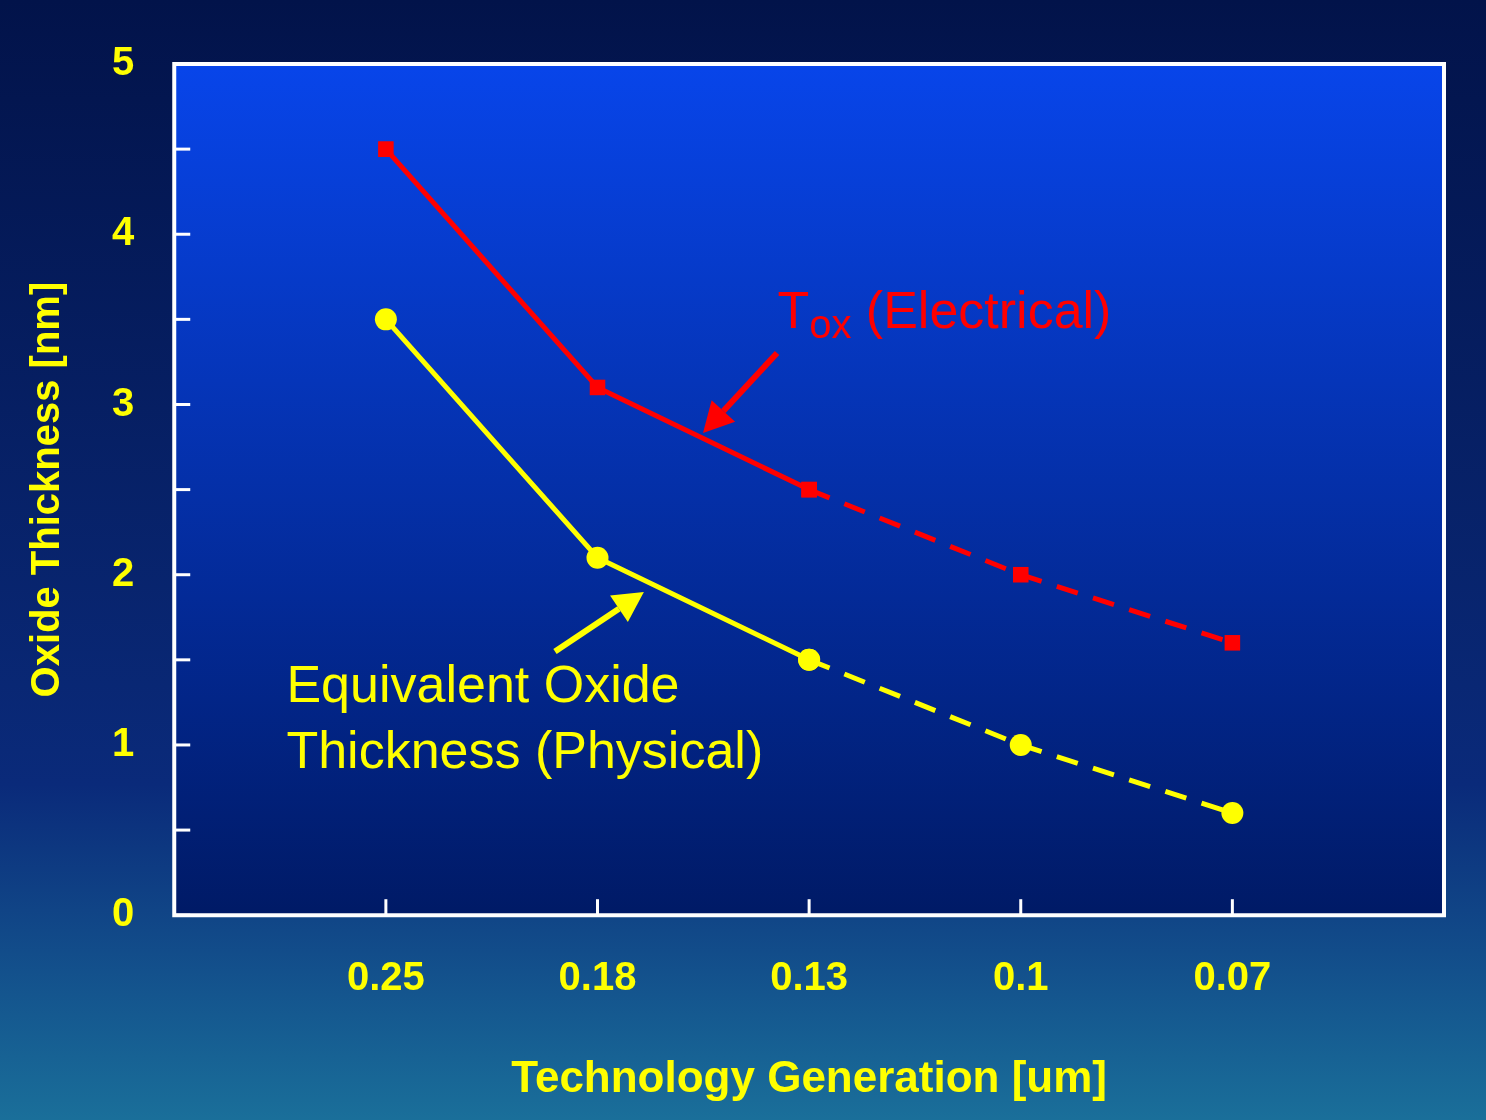 The height and width of the screenshot is (1120, 1486). I want to click on y-axis-title: Oxide Thickness [nm], so click(45, 489).